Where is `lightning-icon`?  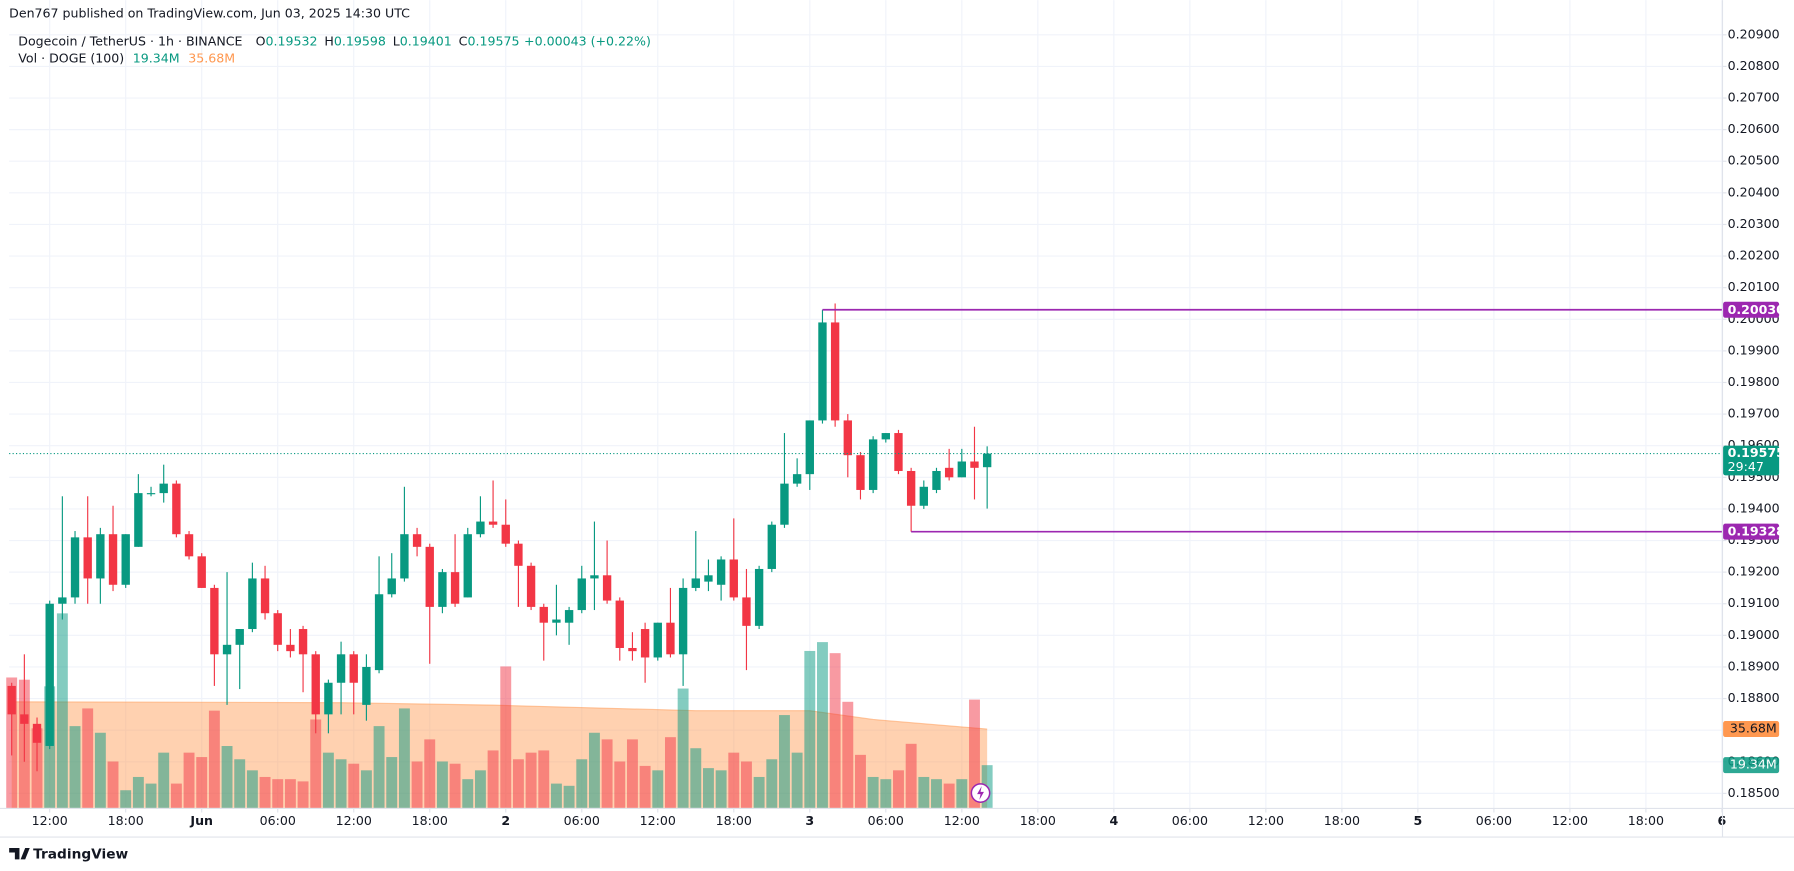
lightning-icon is located at coordinates (980, 793).